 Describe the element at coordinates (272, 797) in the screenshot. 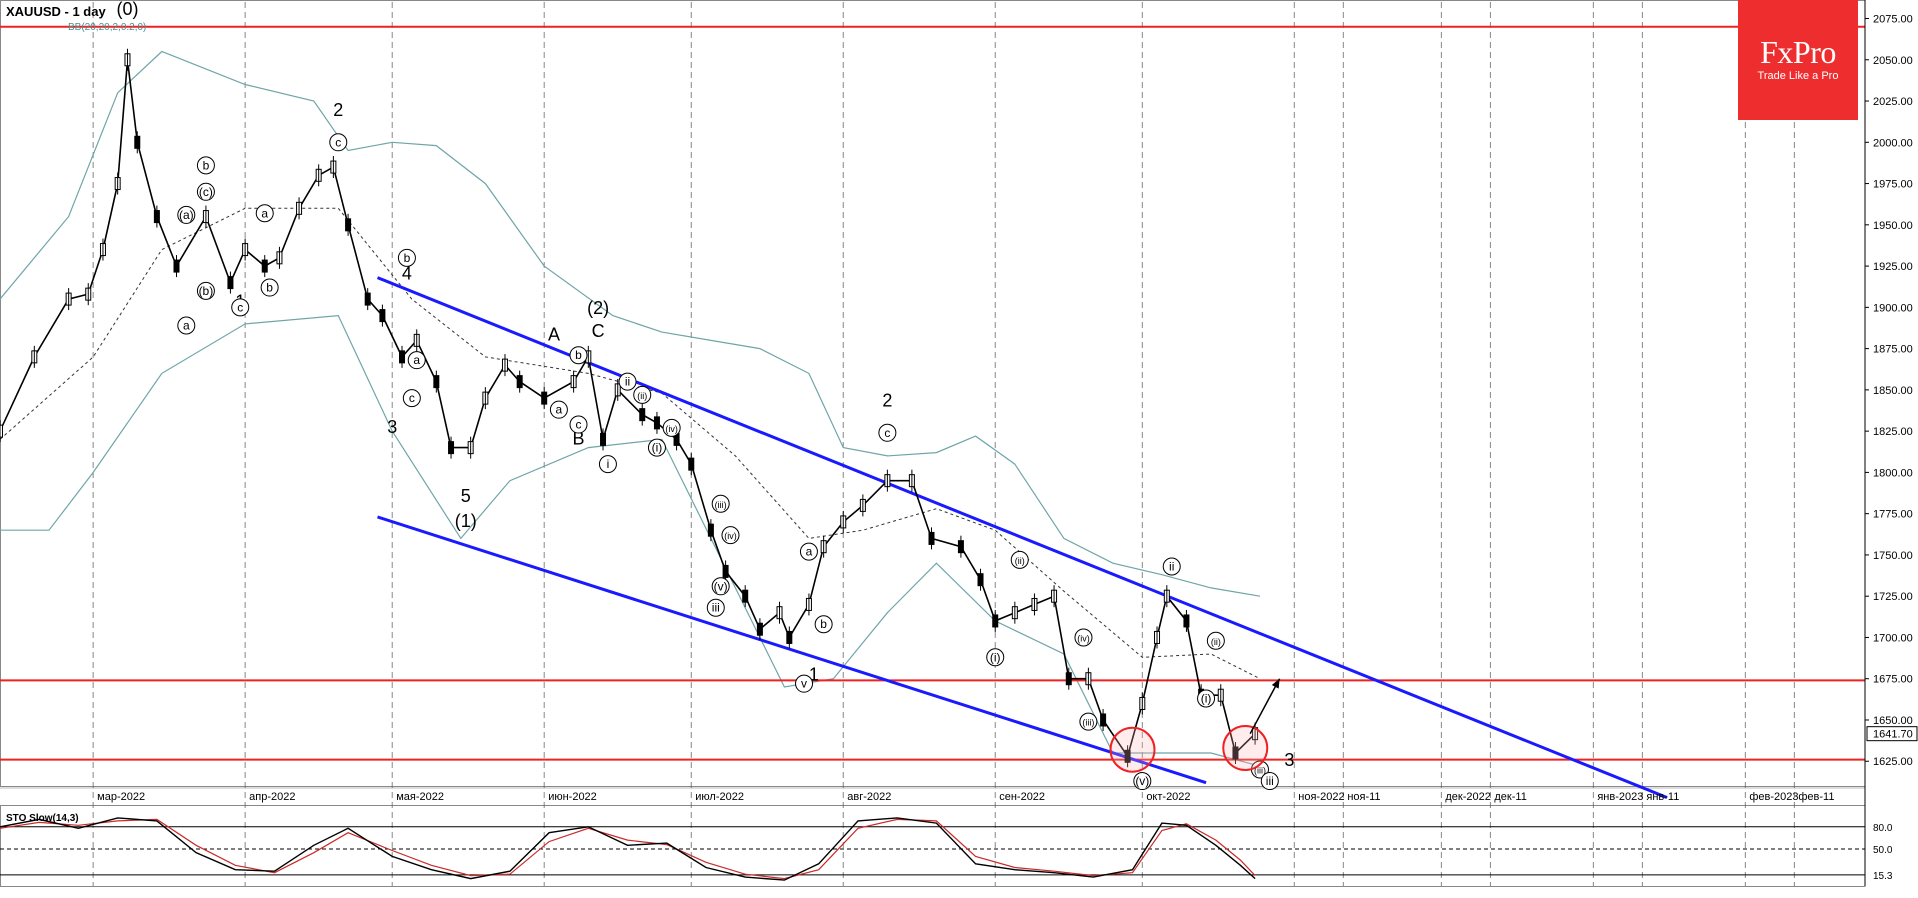

I see `x-tick-label: апр-2022` at that location.